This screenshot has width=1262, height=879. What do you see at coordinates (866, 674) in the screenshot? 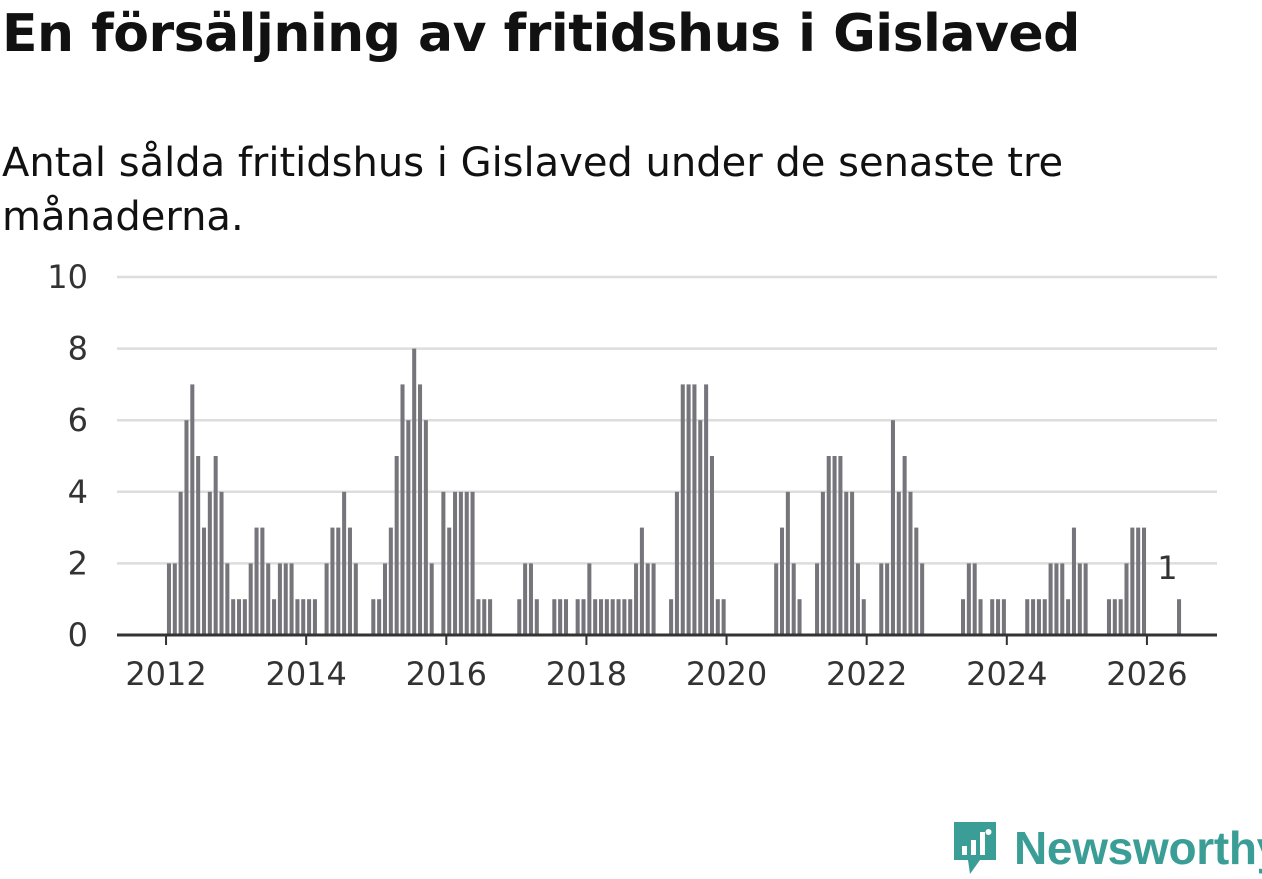
I see `x-tick-label-2022: 2022` at bounding box center [866, 674].